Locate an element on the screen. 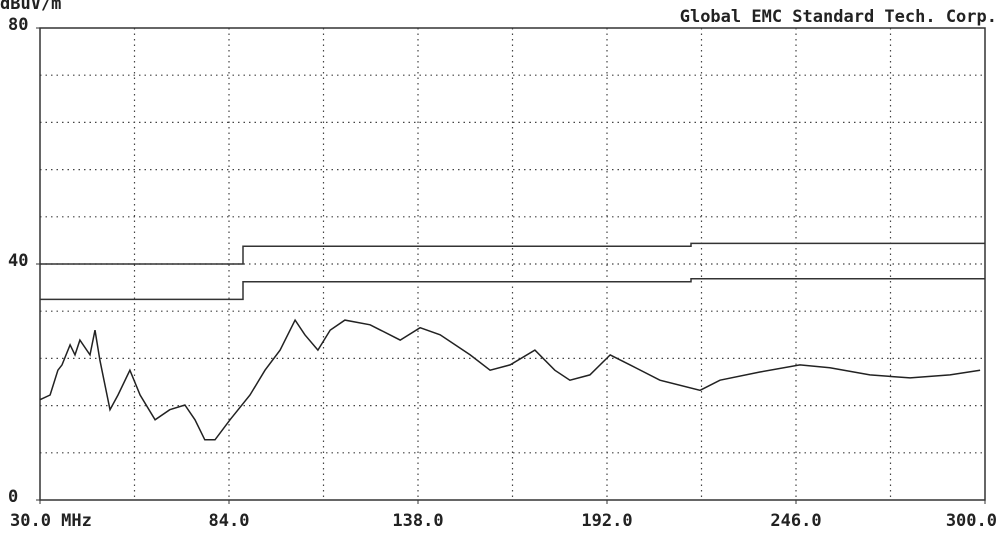 Image resolution: width=1001 pixels, height=551 pixels. y-axis-label: dBuV/m is located at coordinates (30, 7).